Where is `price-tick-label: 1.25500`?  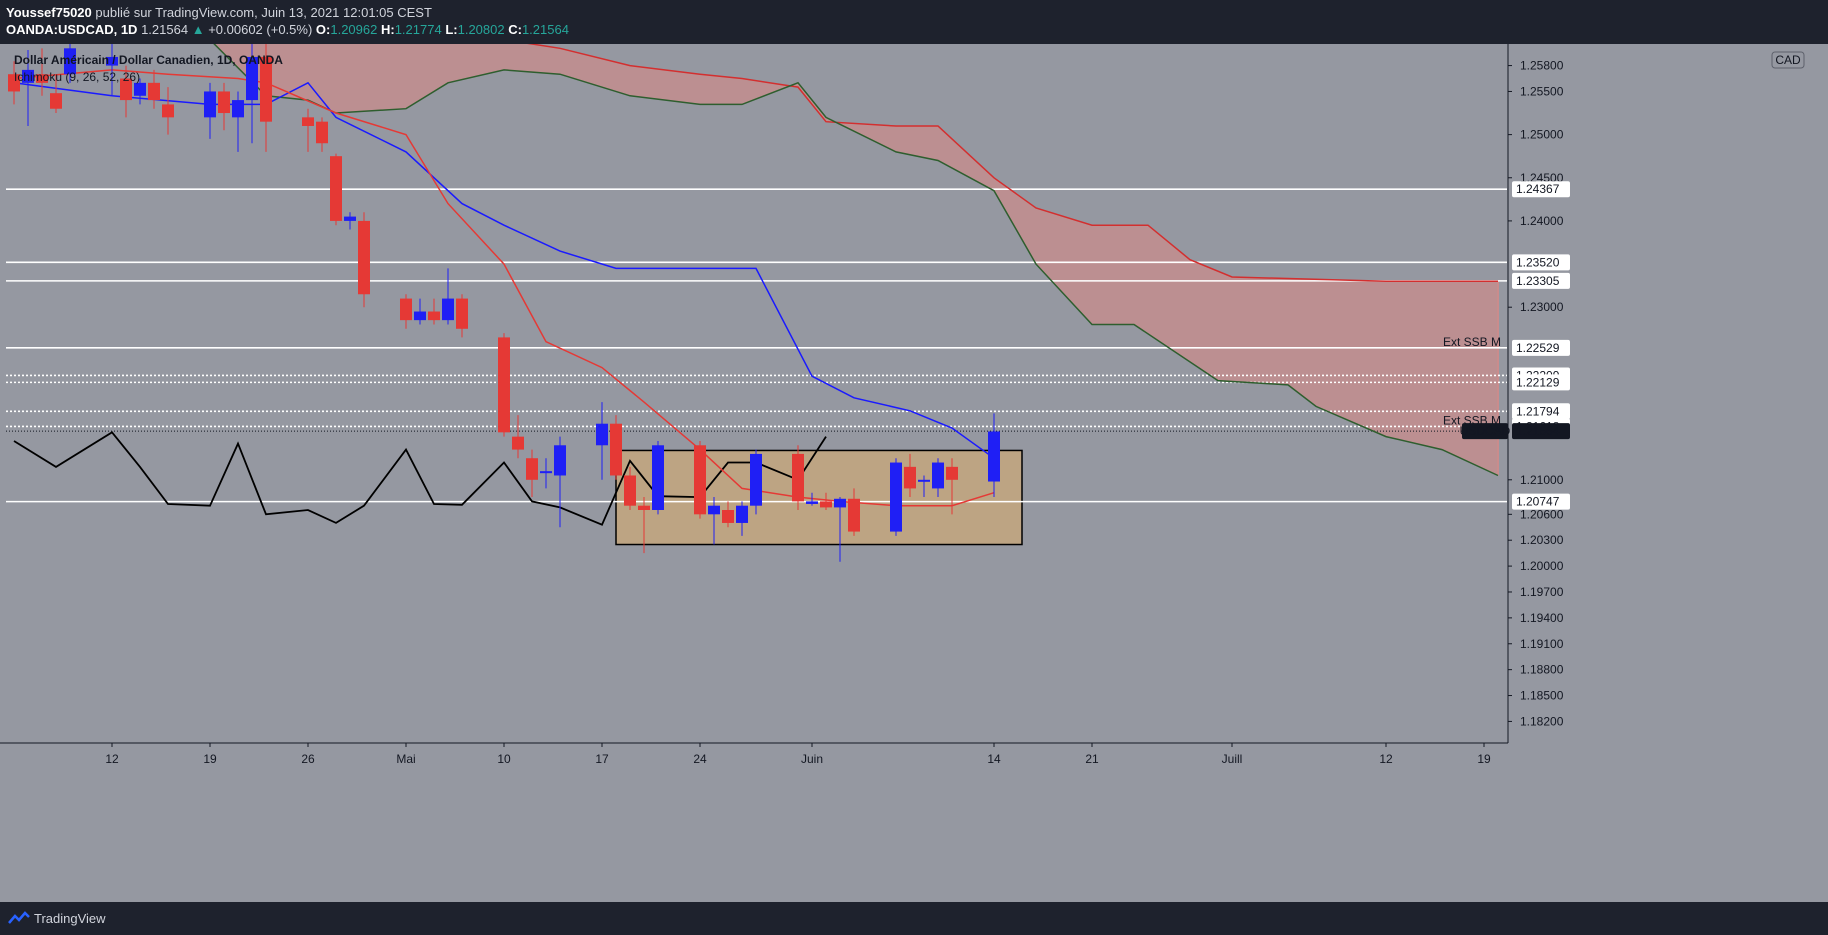 price-tick-label: 1.25500 is located at coordinates (1542, 91).